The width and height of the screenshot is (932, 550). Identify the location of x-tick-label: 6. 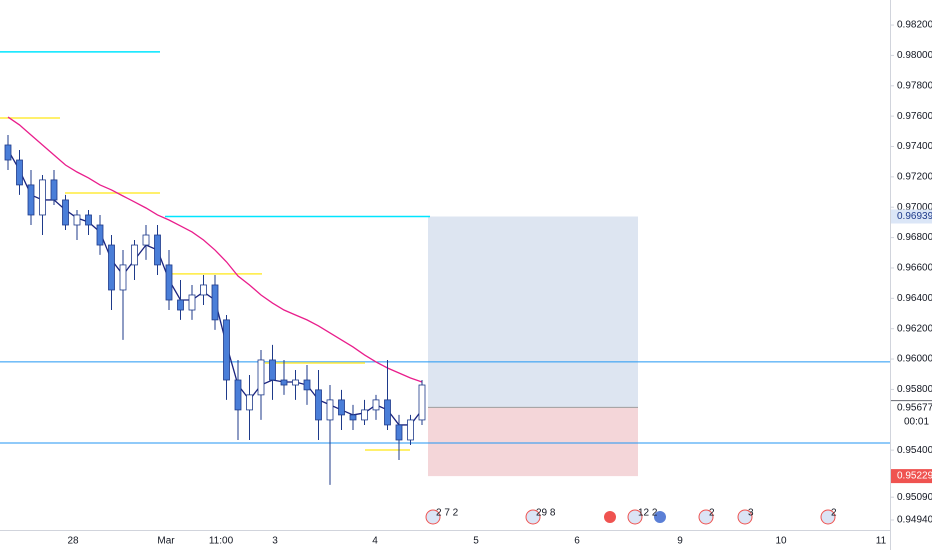
(577, 541).